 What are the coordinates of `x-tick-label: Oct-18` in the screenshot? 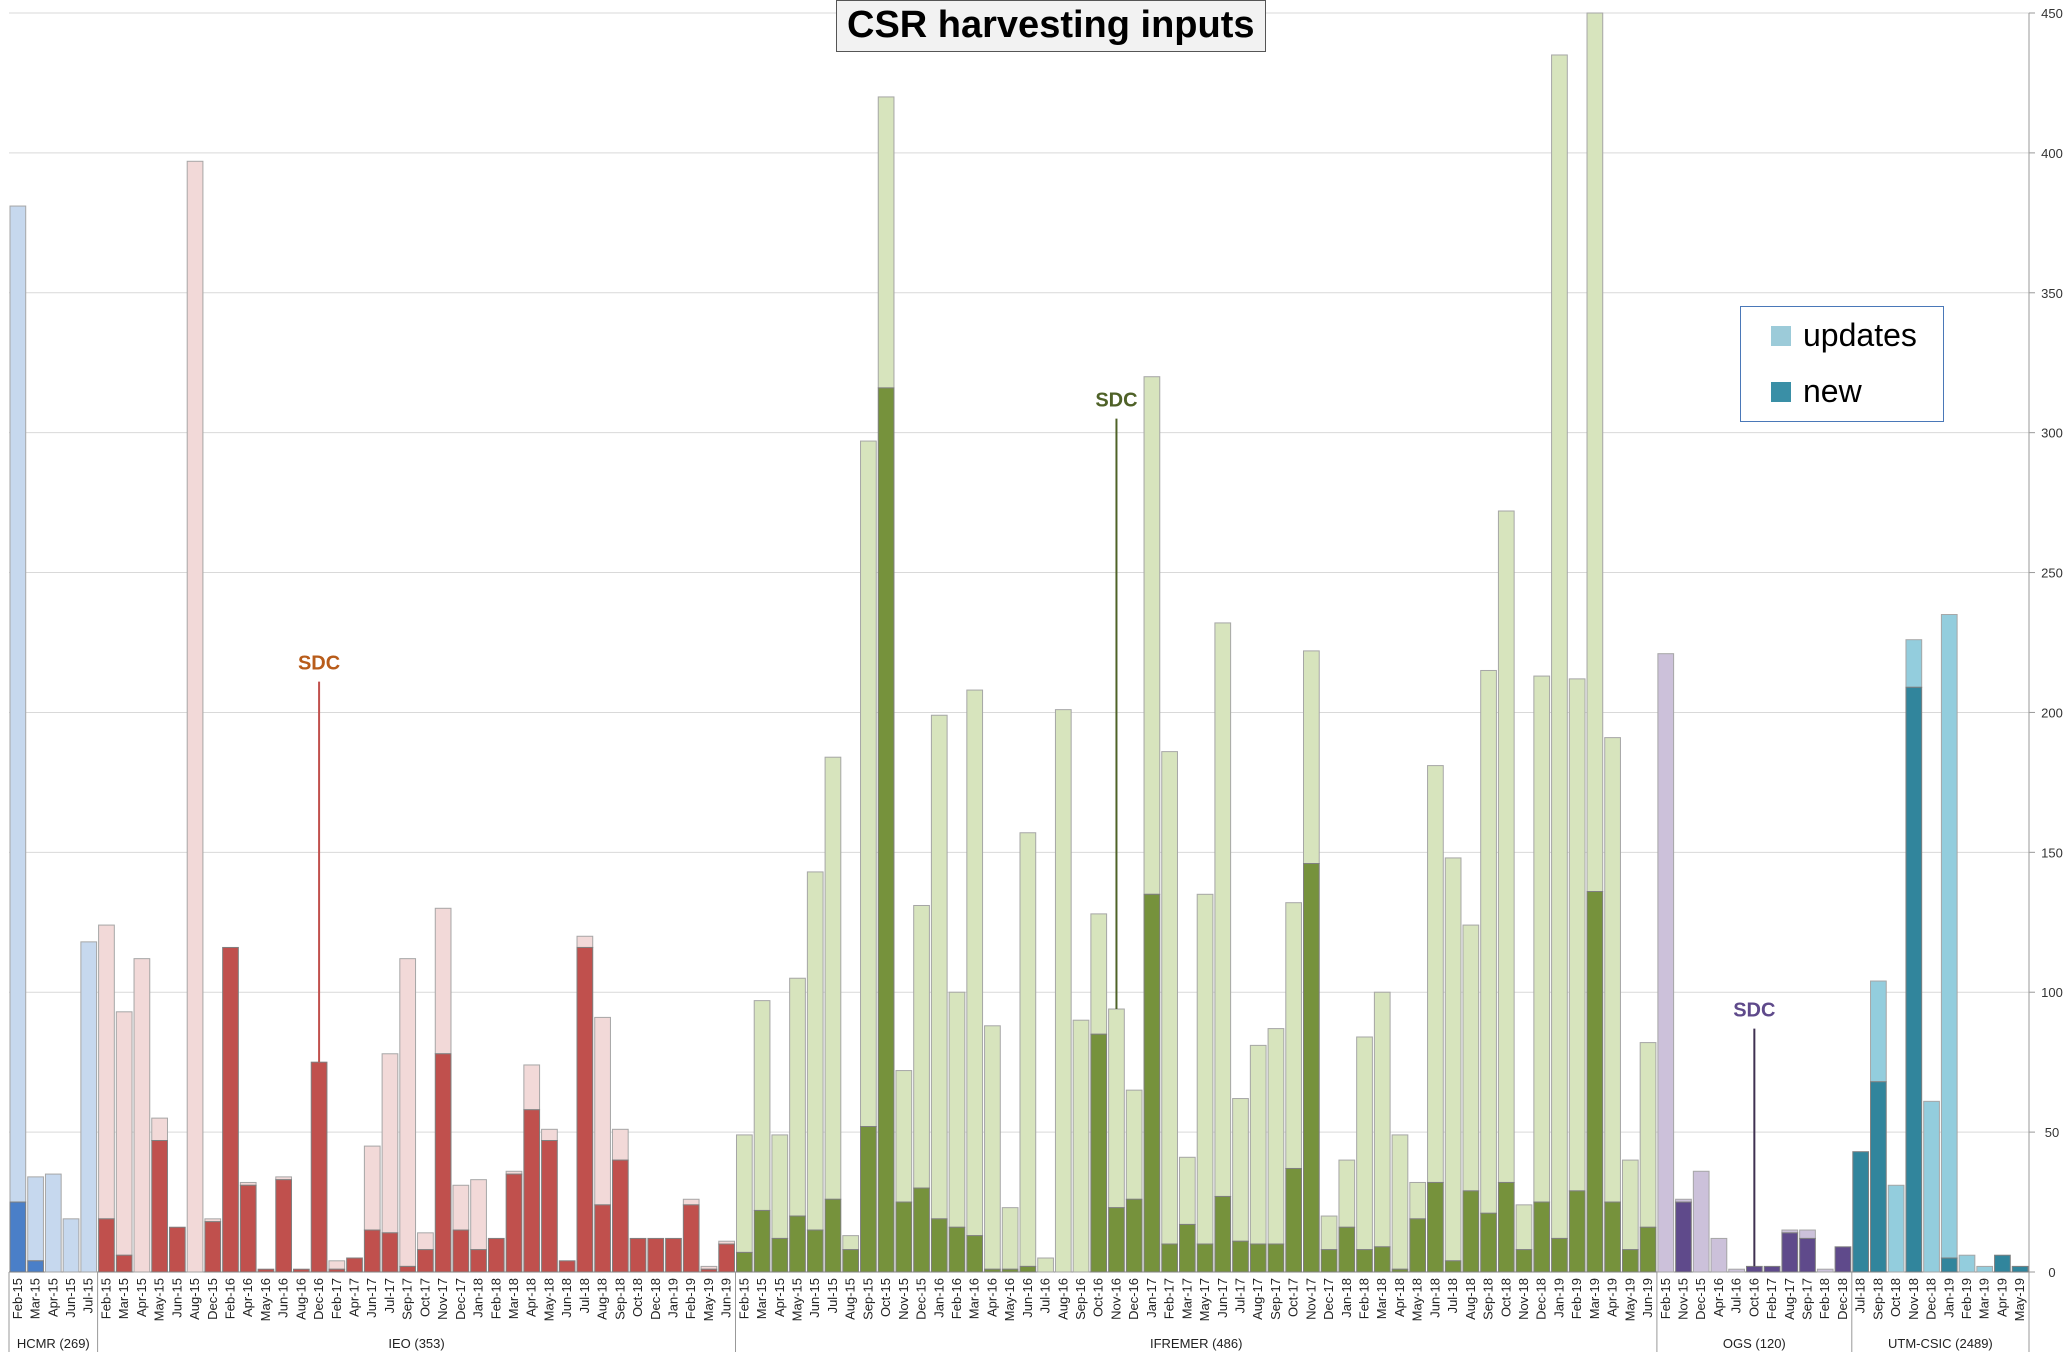 It's located at (1505, 1297).